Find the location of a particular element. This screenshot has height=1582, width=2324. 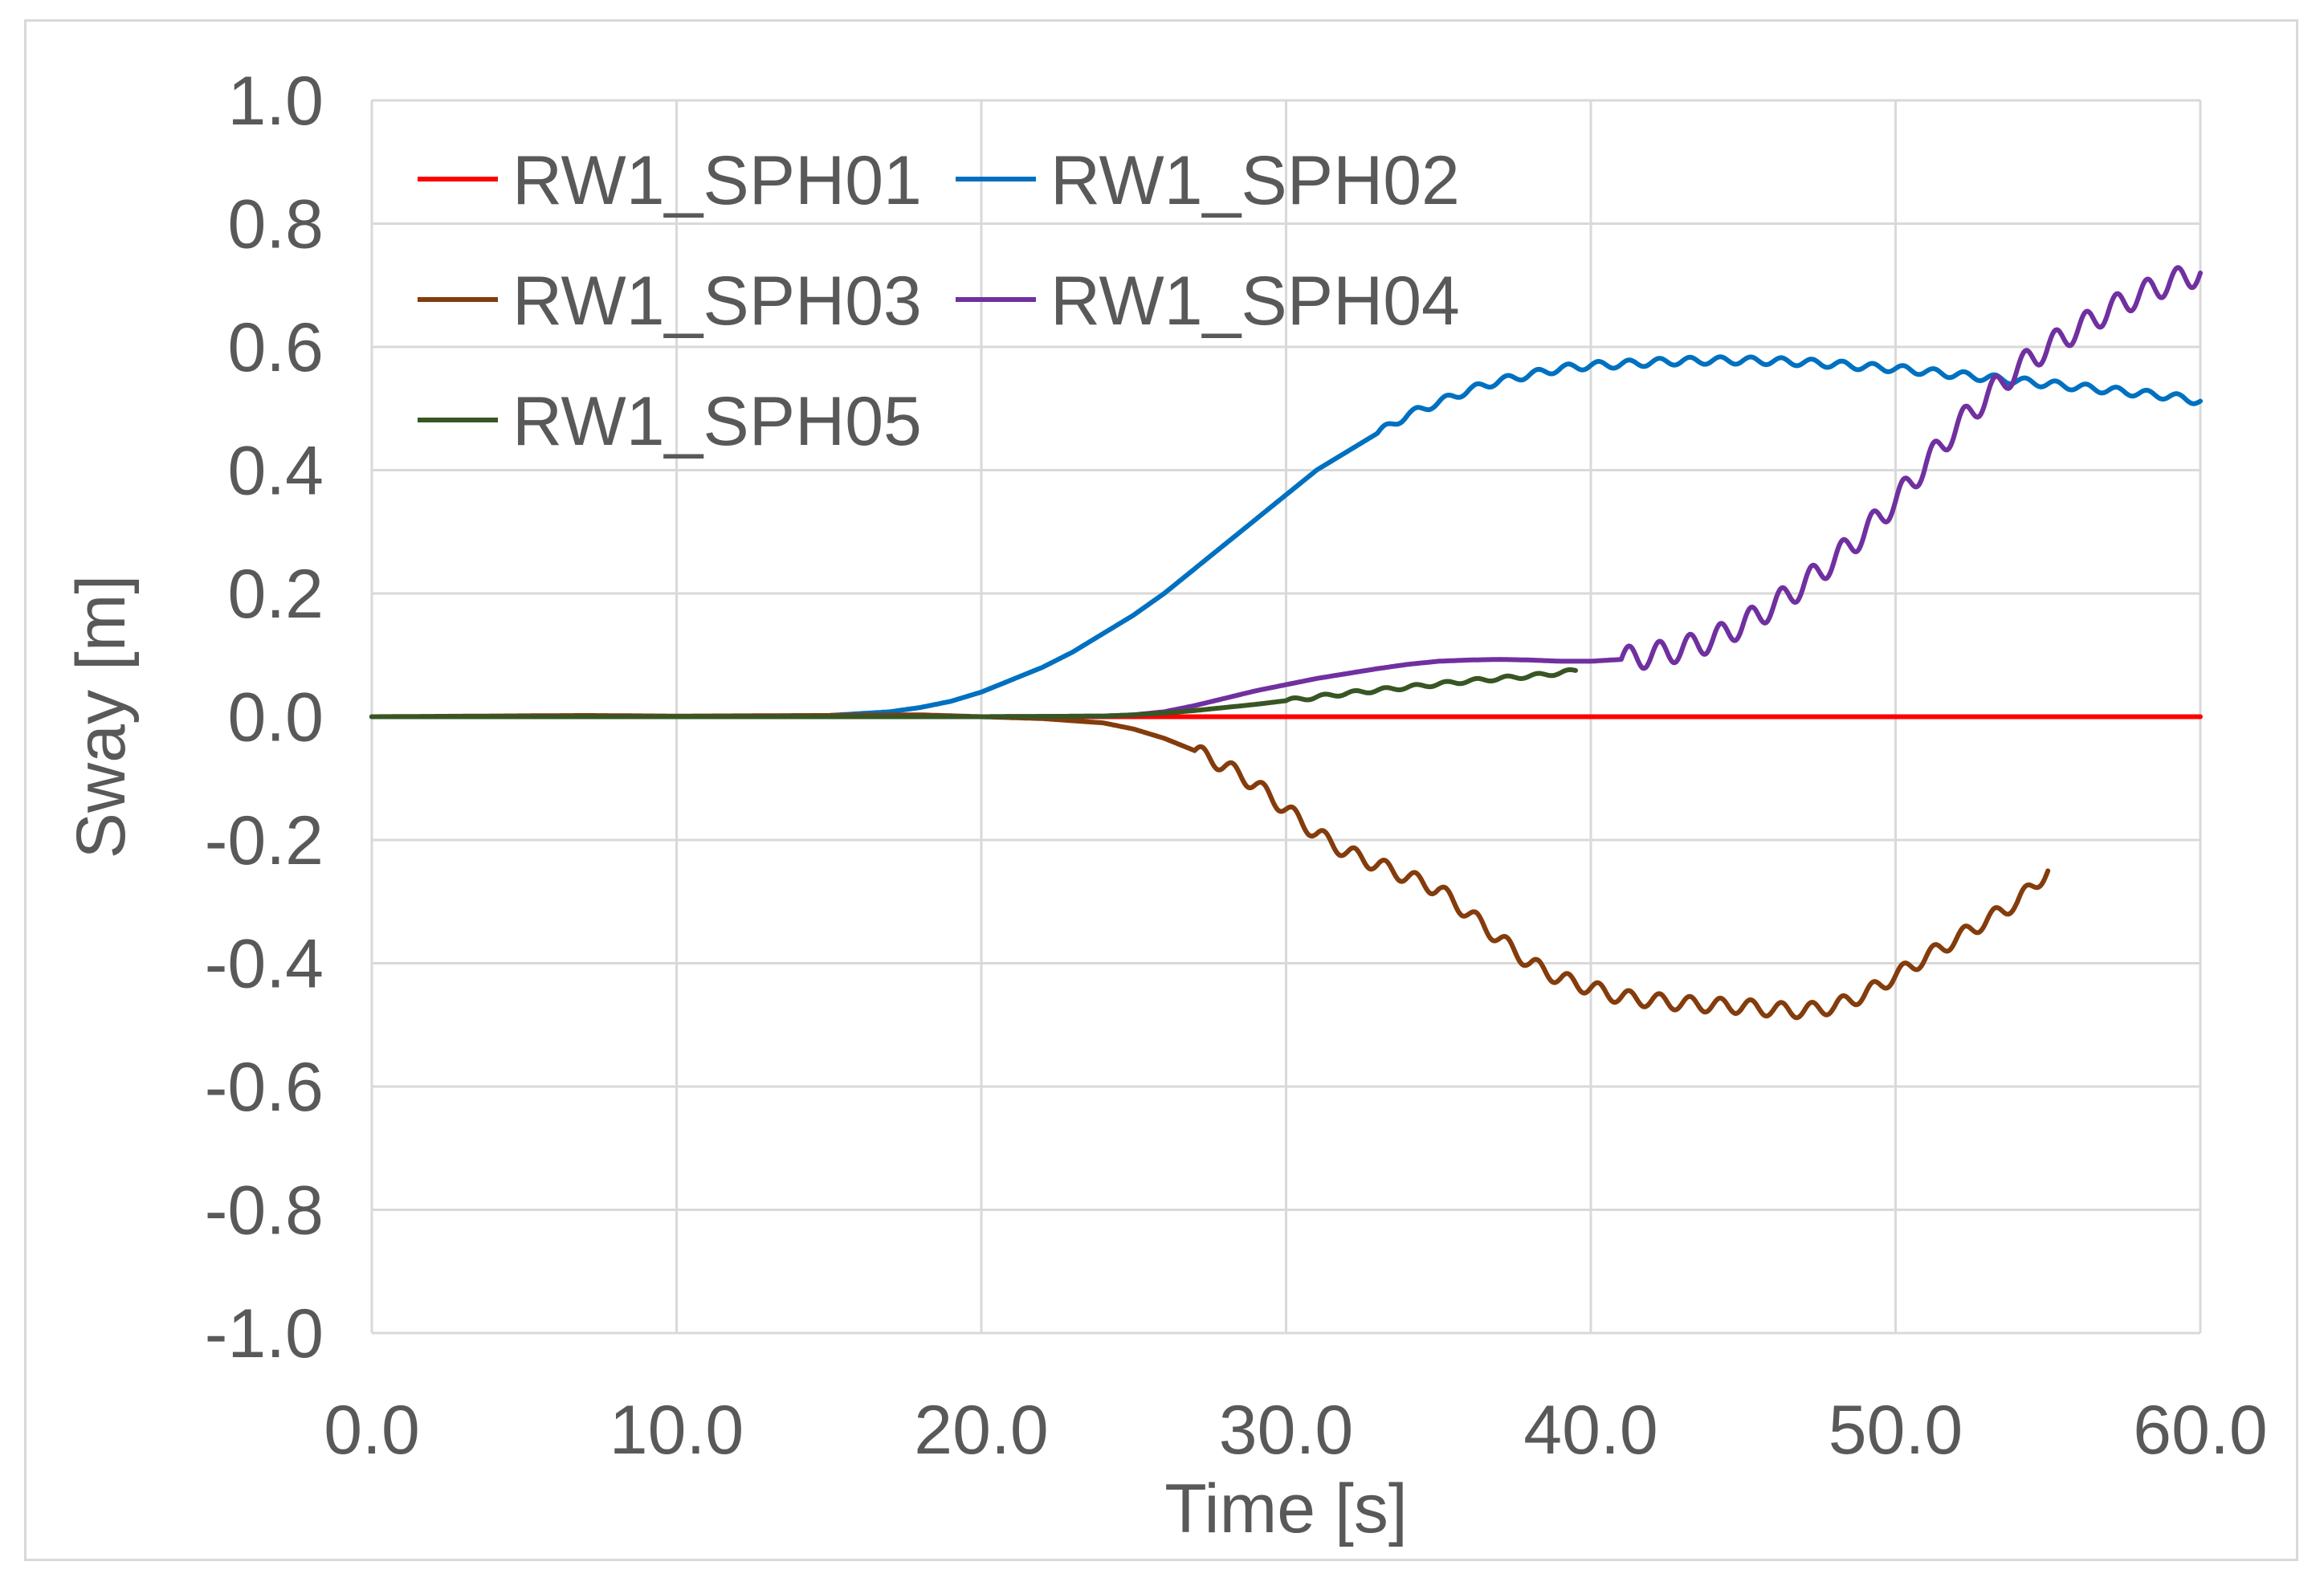

y-tick-label: 0.8 is located at coordinates (275, 225).